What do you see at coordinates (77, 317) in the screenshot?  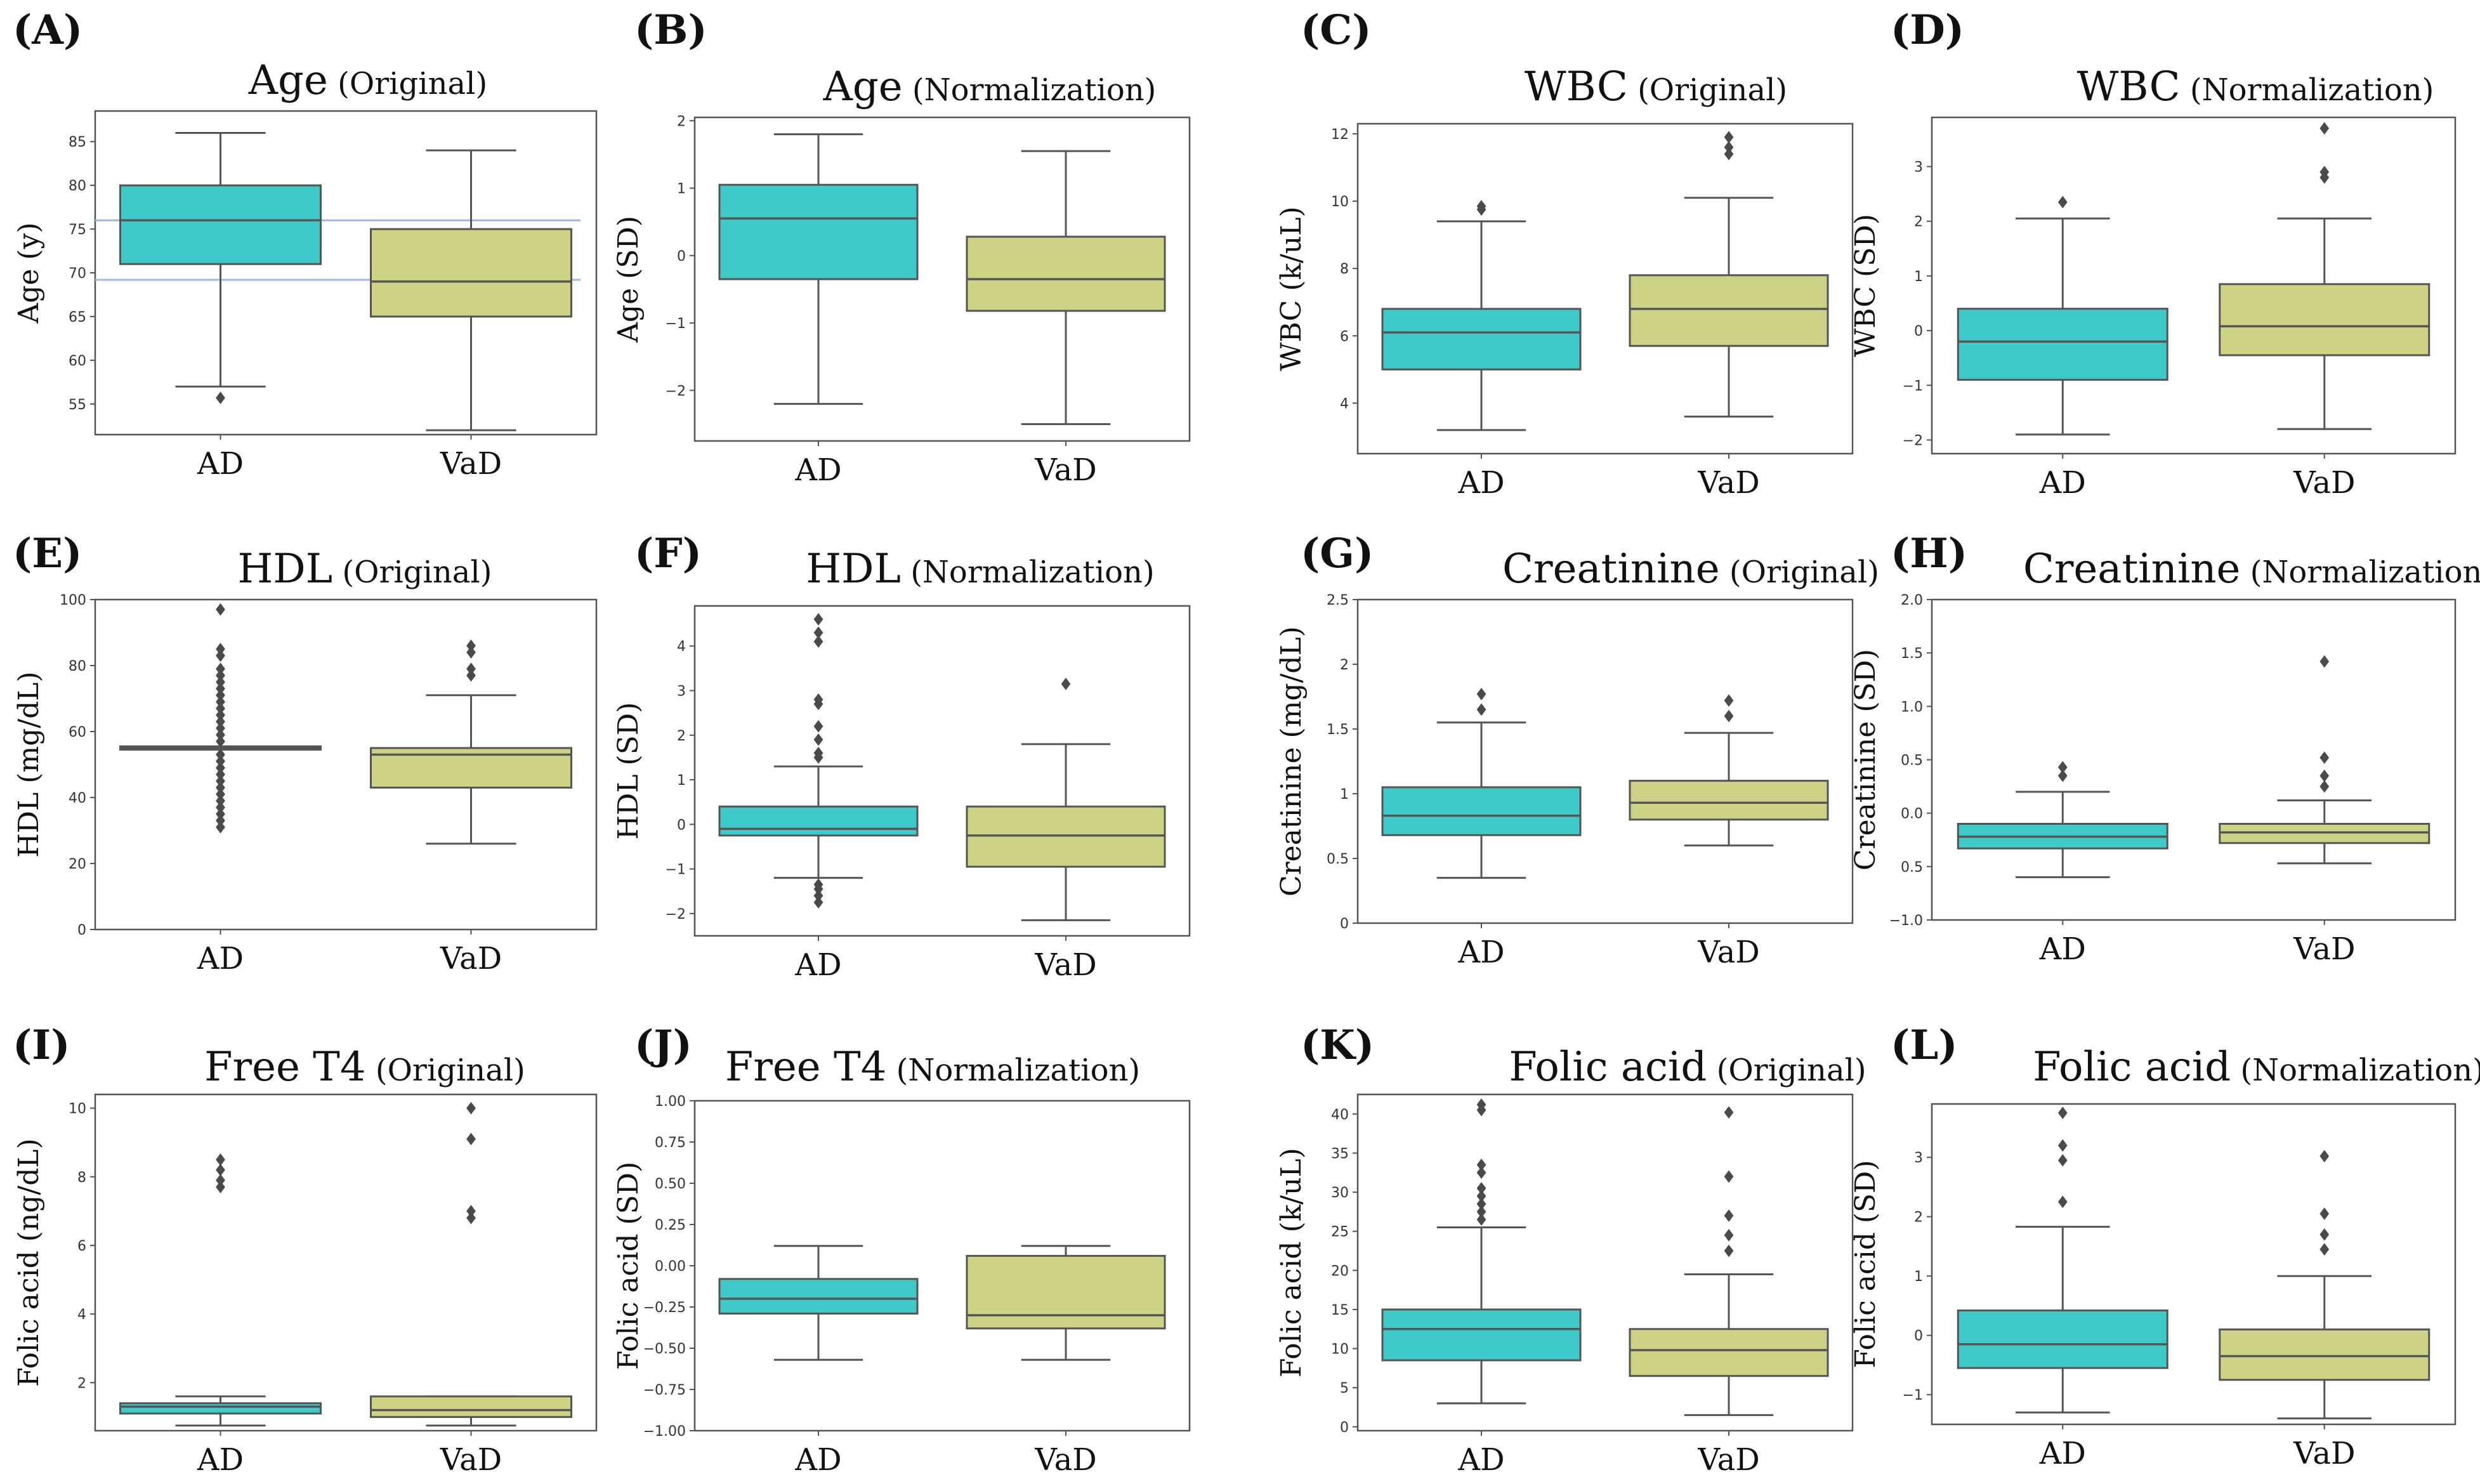 I see `y-tick-label: 65` at bounding box center [77, 317].